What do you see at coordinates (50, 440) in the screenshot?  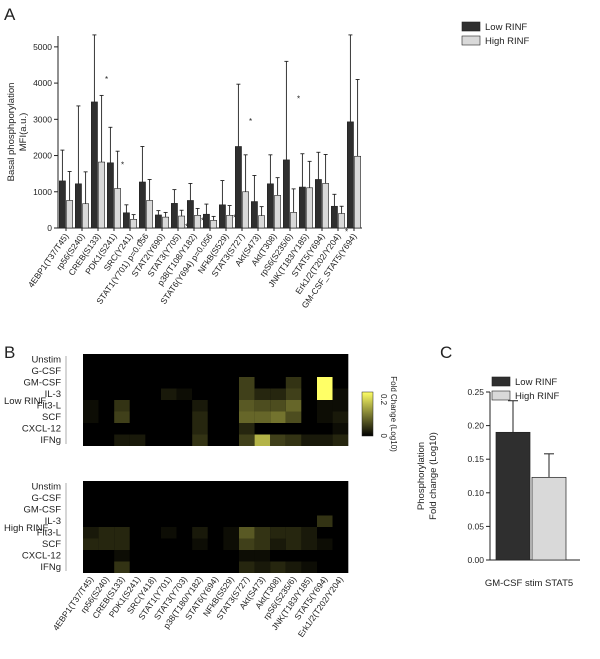 I see `b-row-label: IFNg` at bounding box center [50, 440].